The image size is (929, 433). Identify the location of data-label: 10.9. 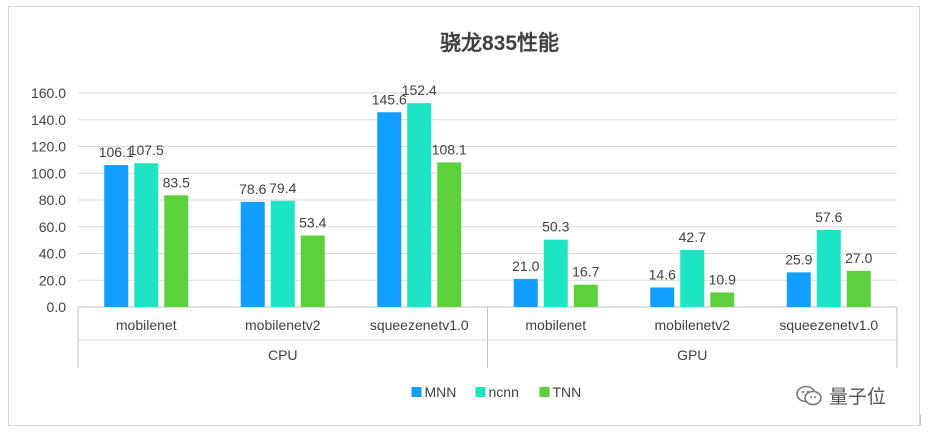
(722, 279).